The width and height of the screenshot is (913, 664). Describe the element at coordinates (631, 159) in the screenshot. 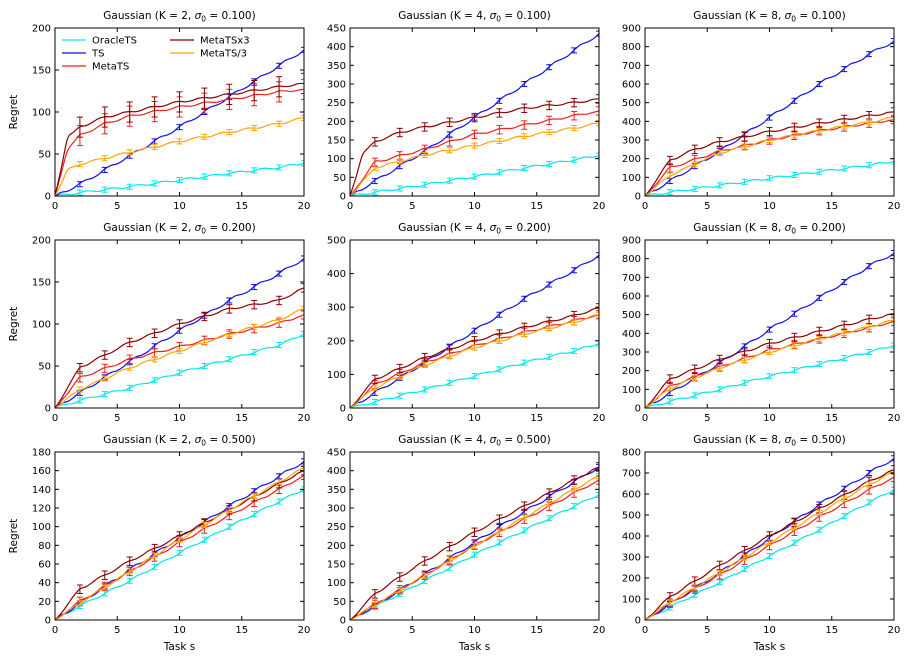

I see `y-tick-label: 200` at that location.